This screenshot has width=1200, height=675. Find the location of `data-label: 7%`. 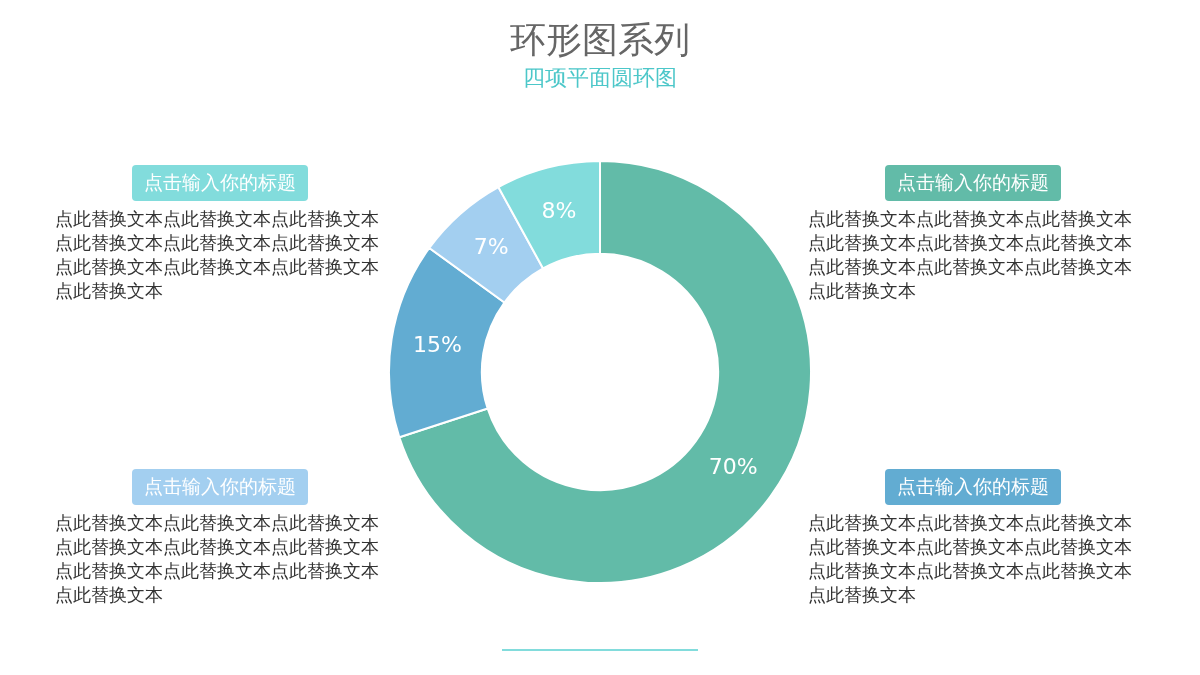

data-label: 7% is located at coordinates (491, 247).